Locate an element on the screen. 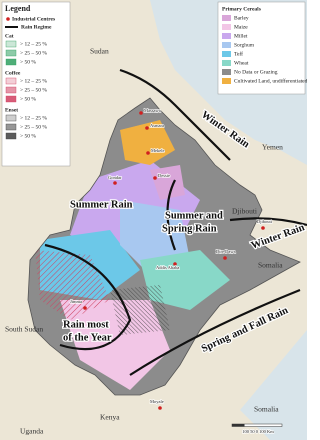 This screenshot has width=320, height=440. scale-label: 100 50 0 100 Km is located at coordinates (258, 431).